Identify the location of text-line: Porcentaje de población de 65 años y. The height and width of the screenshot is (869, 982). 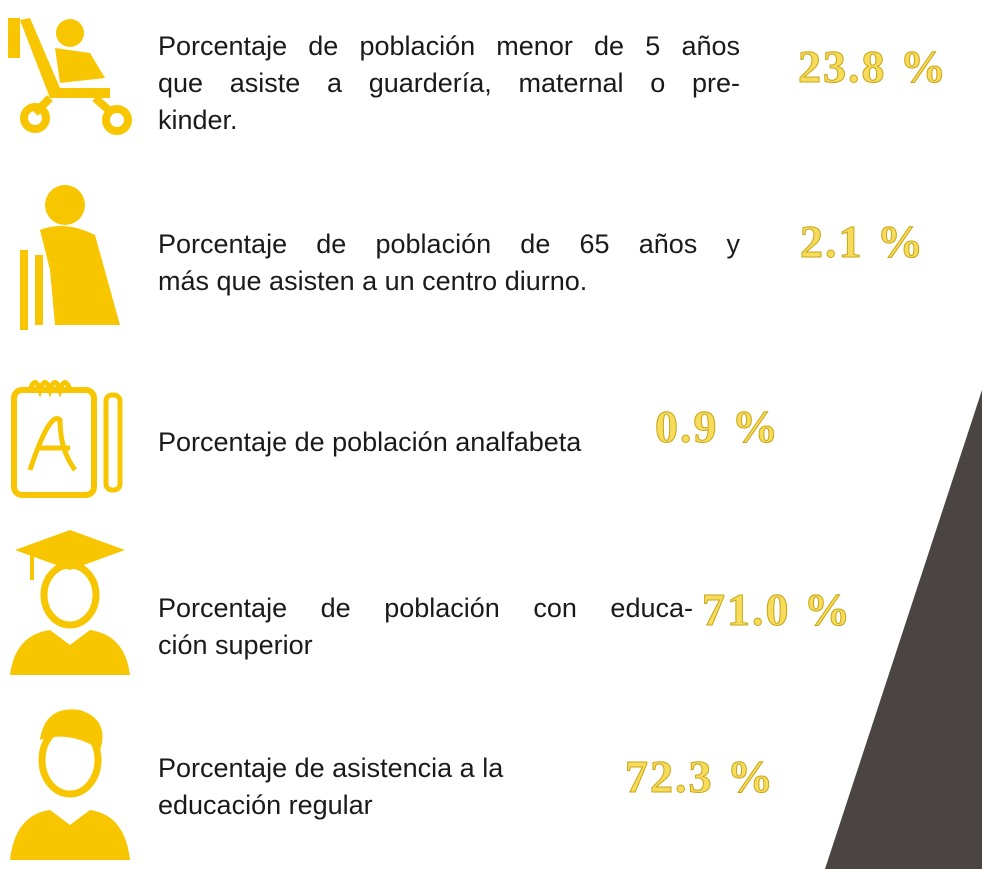
(449, 244).